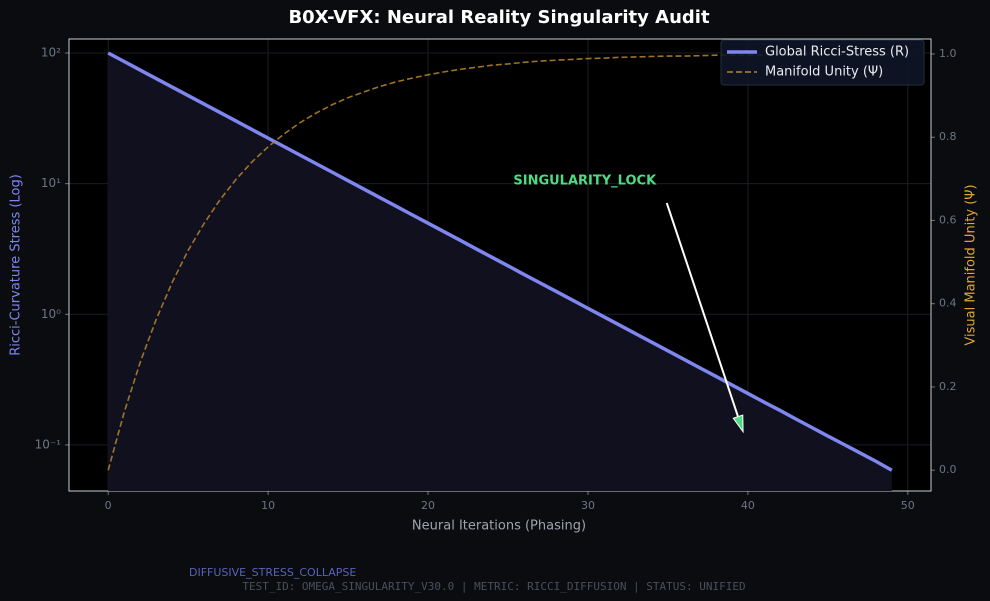  Describe the element at coordinates (748, 505) in the screenshot. I see `x-tick-label: 40` at that location.